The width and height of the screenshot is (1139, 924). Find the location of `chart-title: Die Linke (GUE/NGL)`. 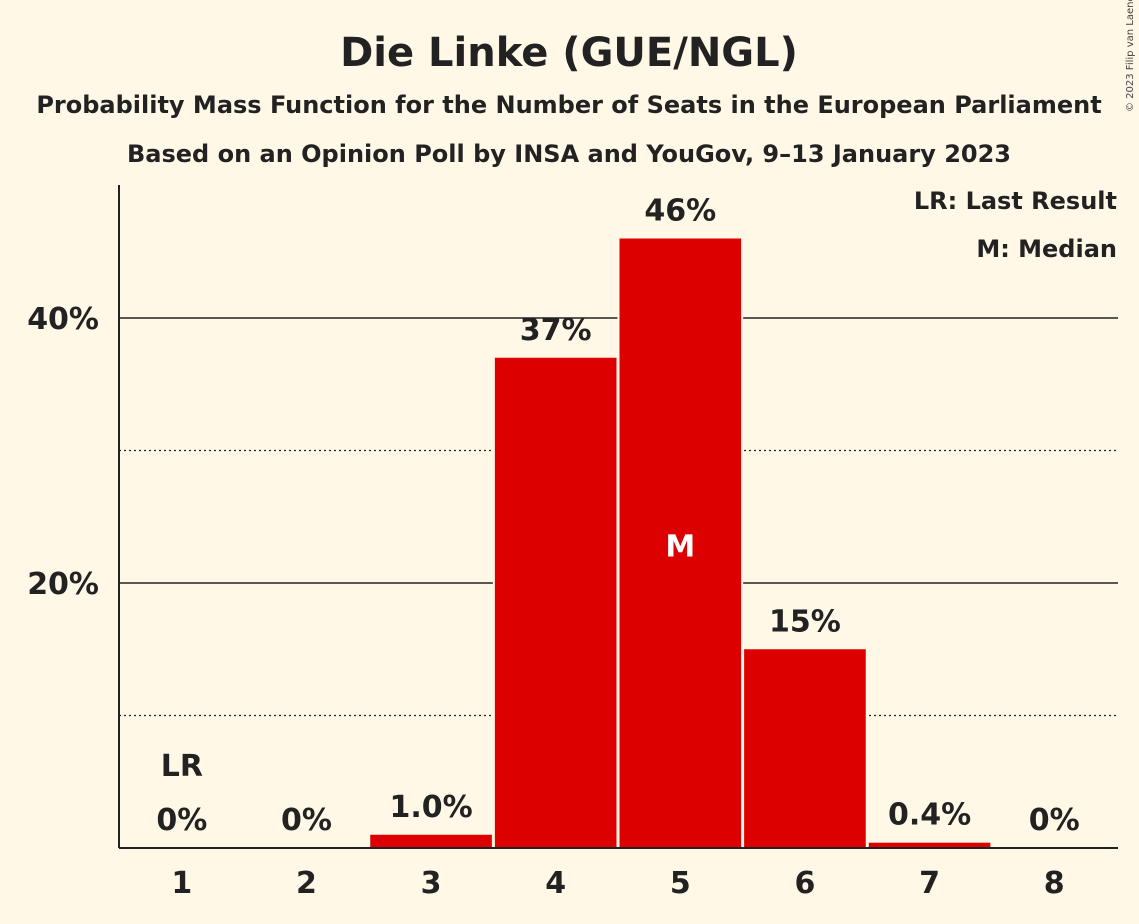

chart-title: Die Linke (GUE/NGL) is located at coordinates (569, 53).